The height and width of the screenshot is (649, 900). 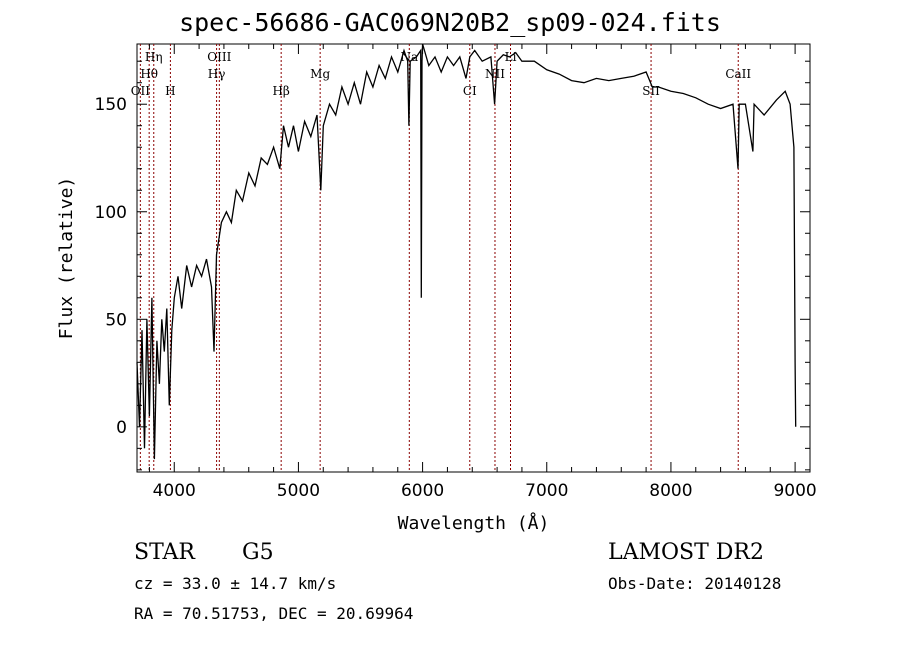 What do you see at coordinates (274, 613) in the screenshot?
I see `coordinates-text: RA = 70.51753, DEC = 20.69964` at bounding box center [274, 613].